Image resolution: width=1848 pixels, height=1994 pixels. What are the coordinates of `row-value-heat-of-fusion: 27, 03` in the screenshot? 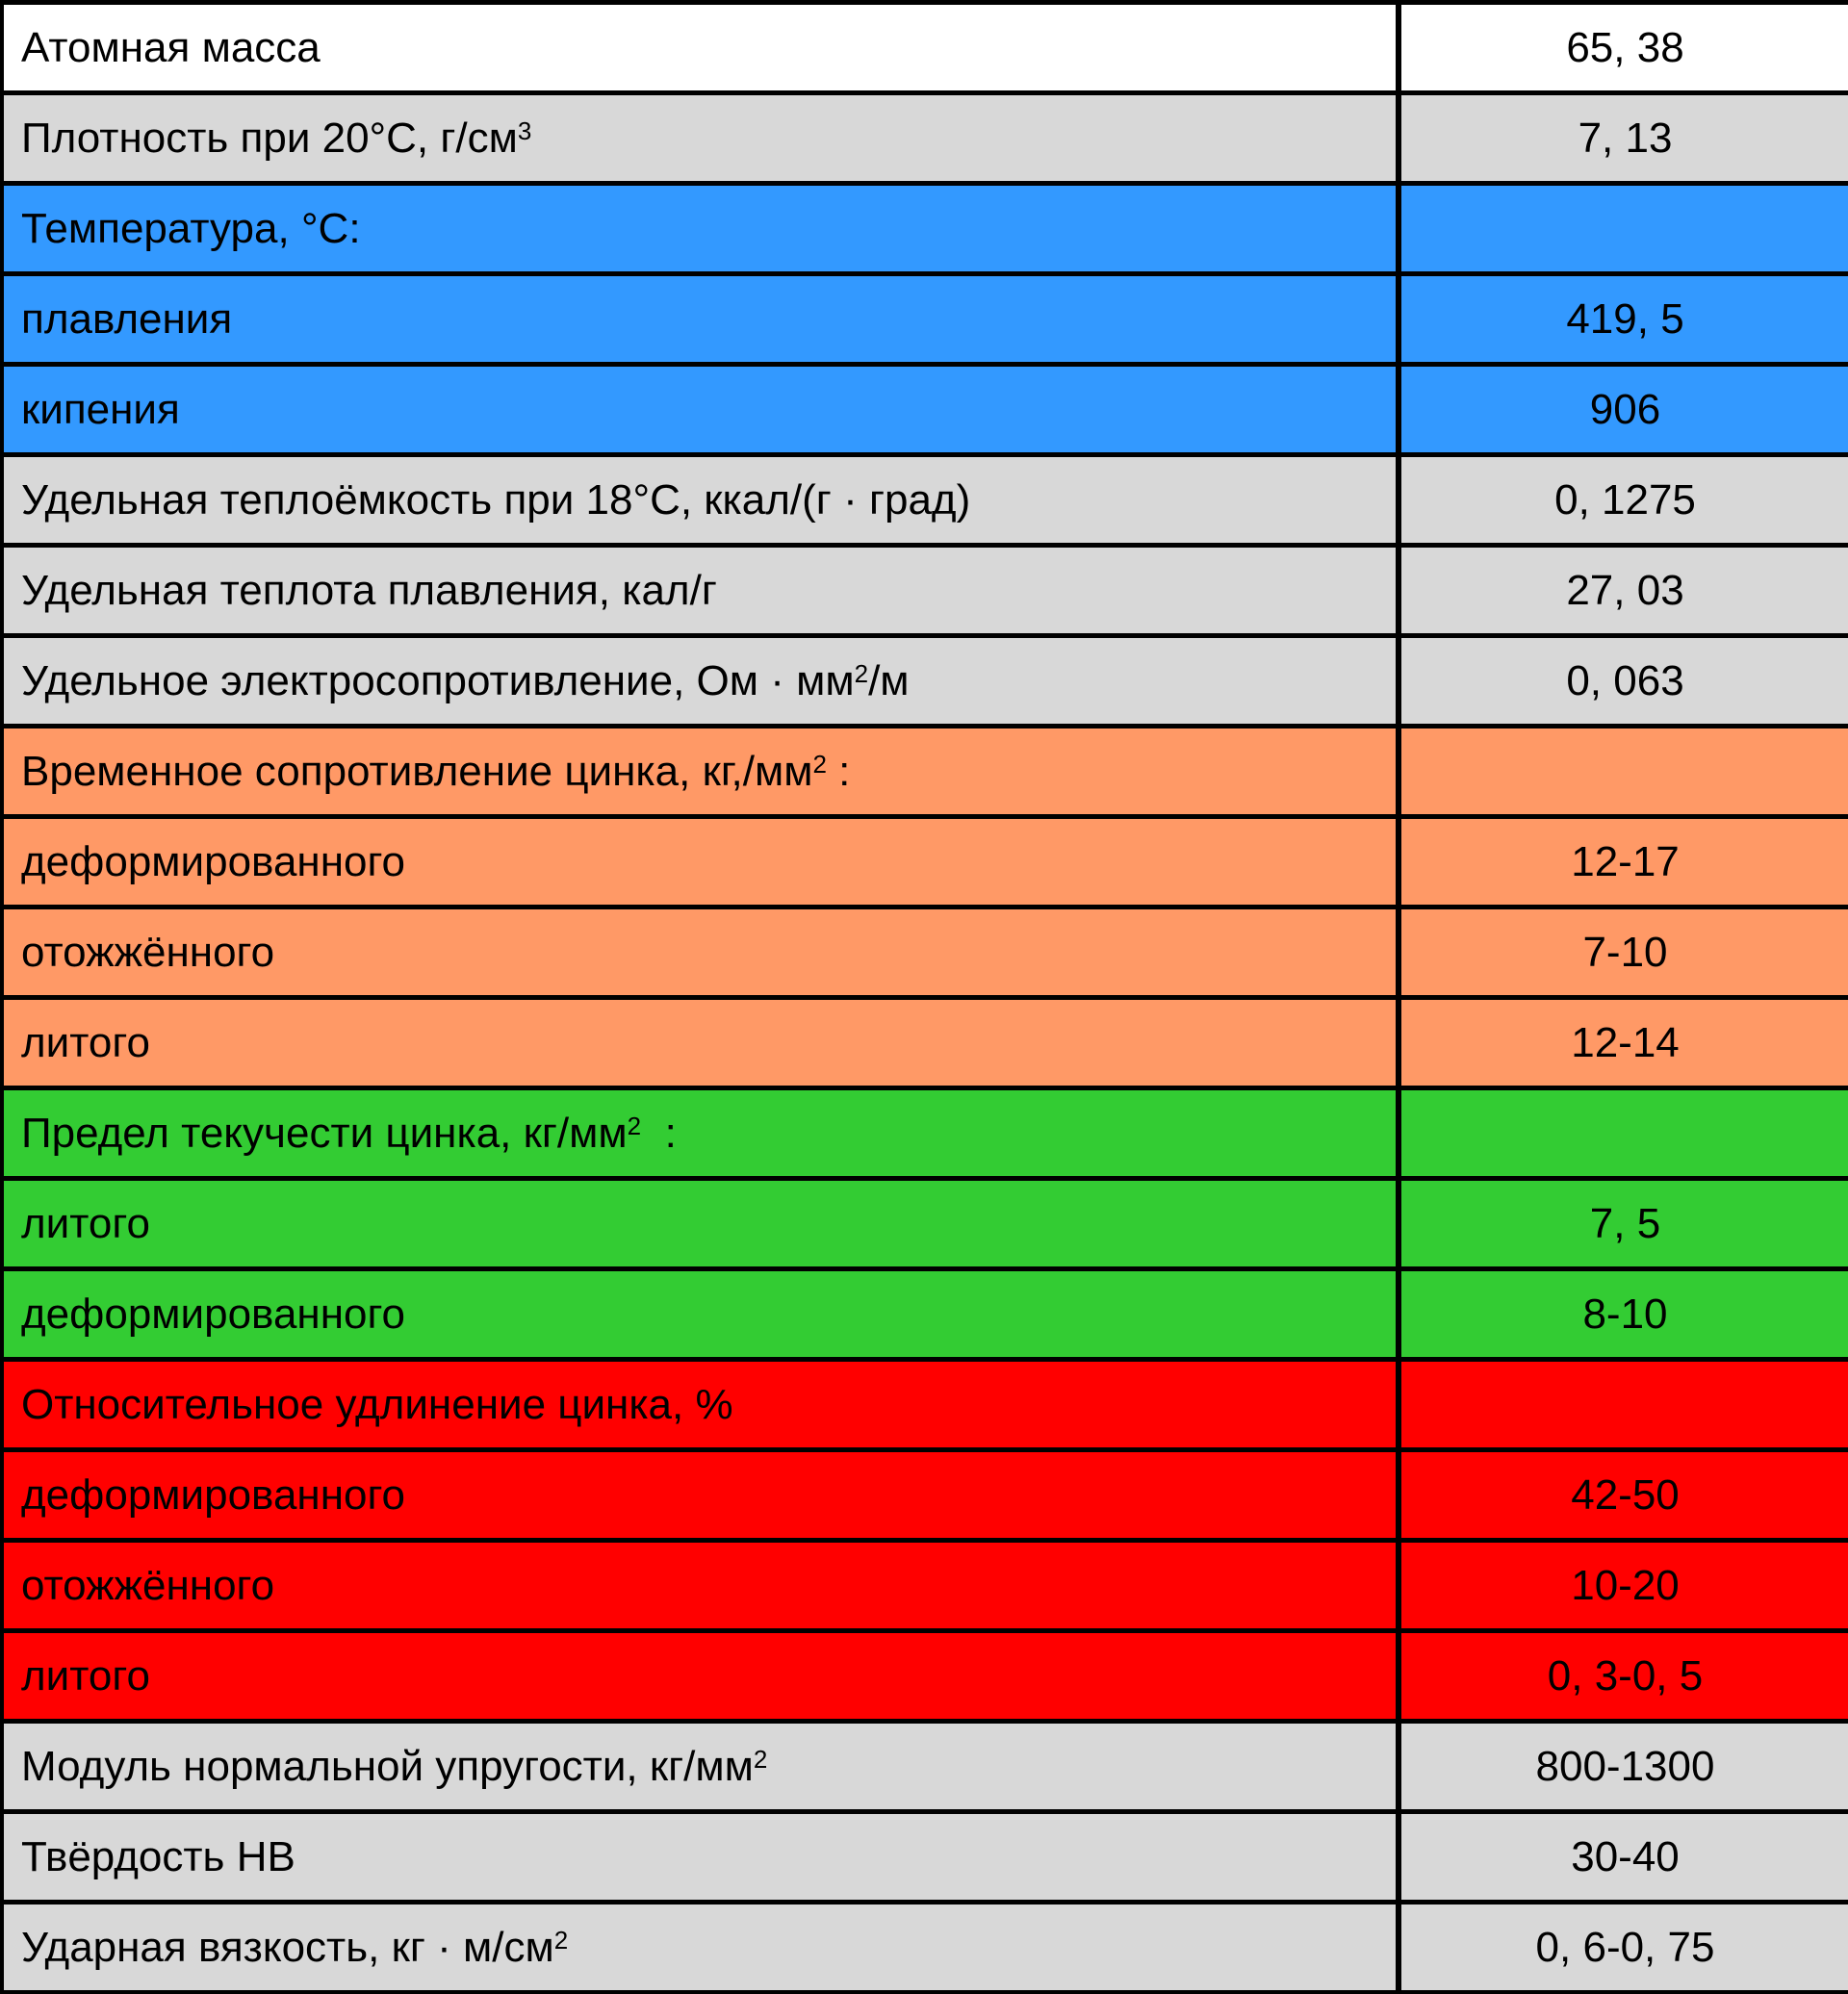 It's located at (1624, 590).